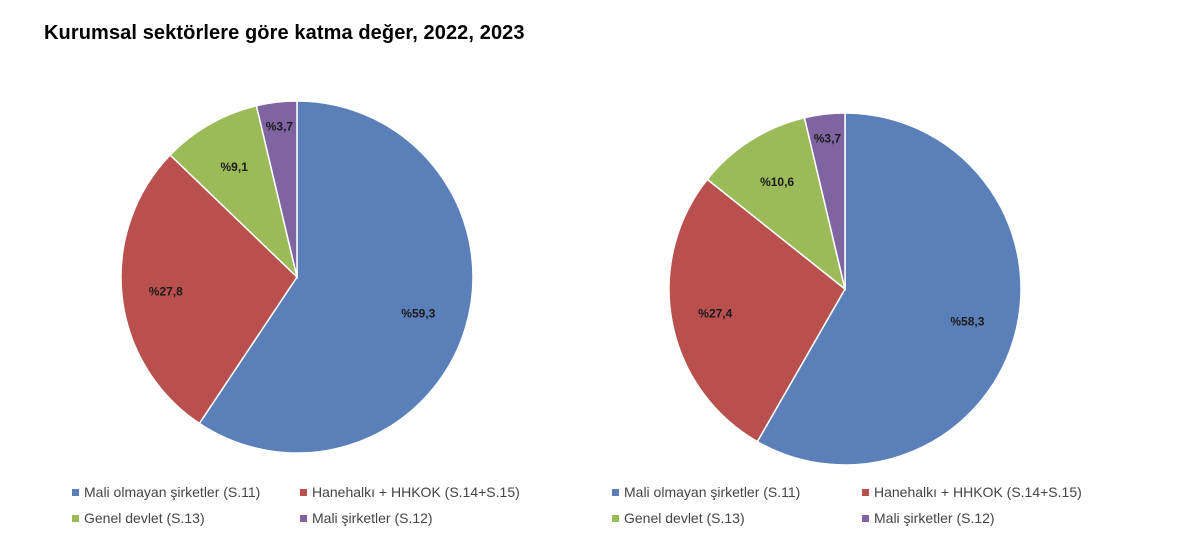  Describe the element at coordinates (777, 182) in the screenshot. I see `data-label-genel-devlet: %10,6` at that location.